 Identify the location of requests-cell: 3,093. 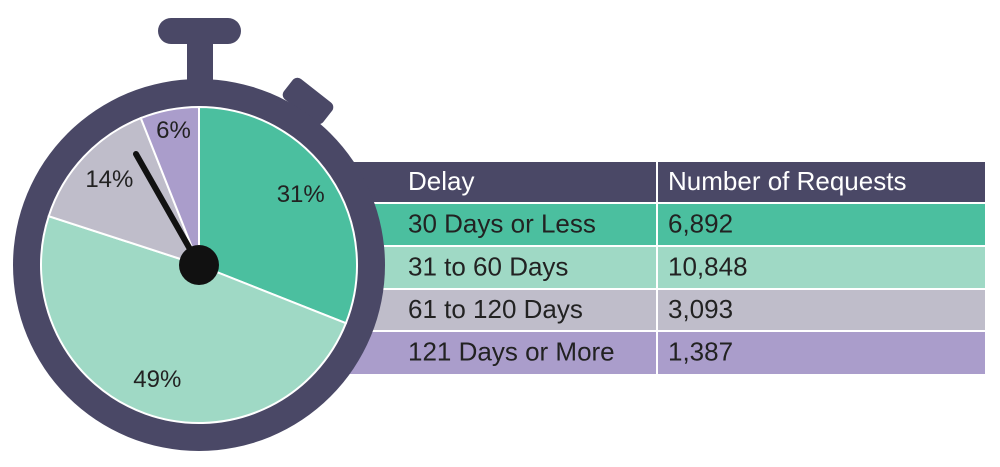
(700, 309).